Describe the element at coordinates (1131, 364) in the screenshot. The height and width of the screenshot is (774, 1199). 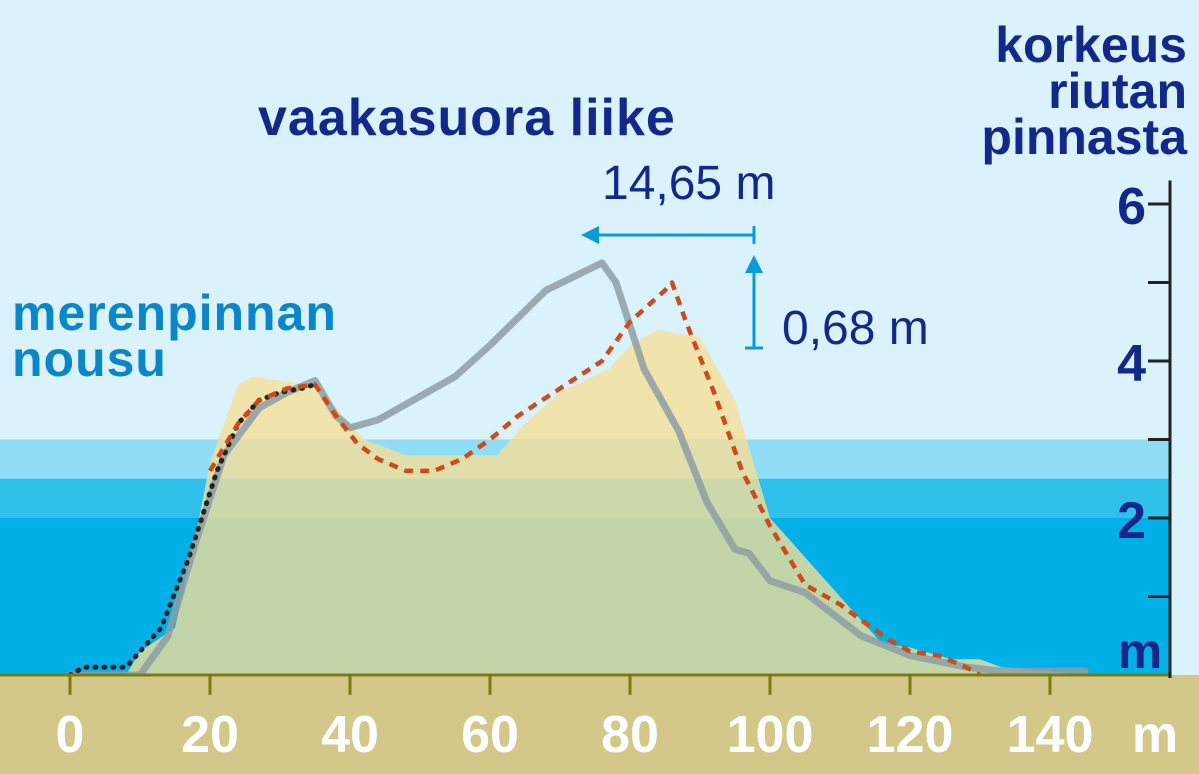
I see `y-tick-label-4: 4` at that location.